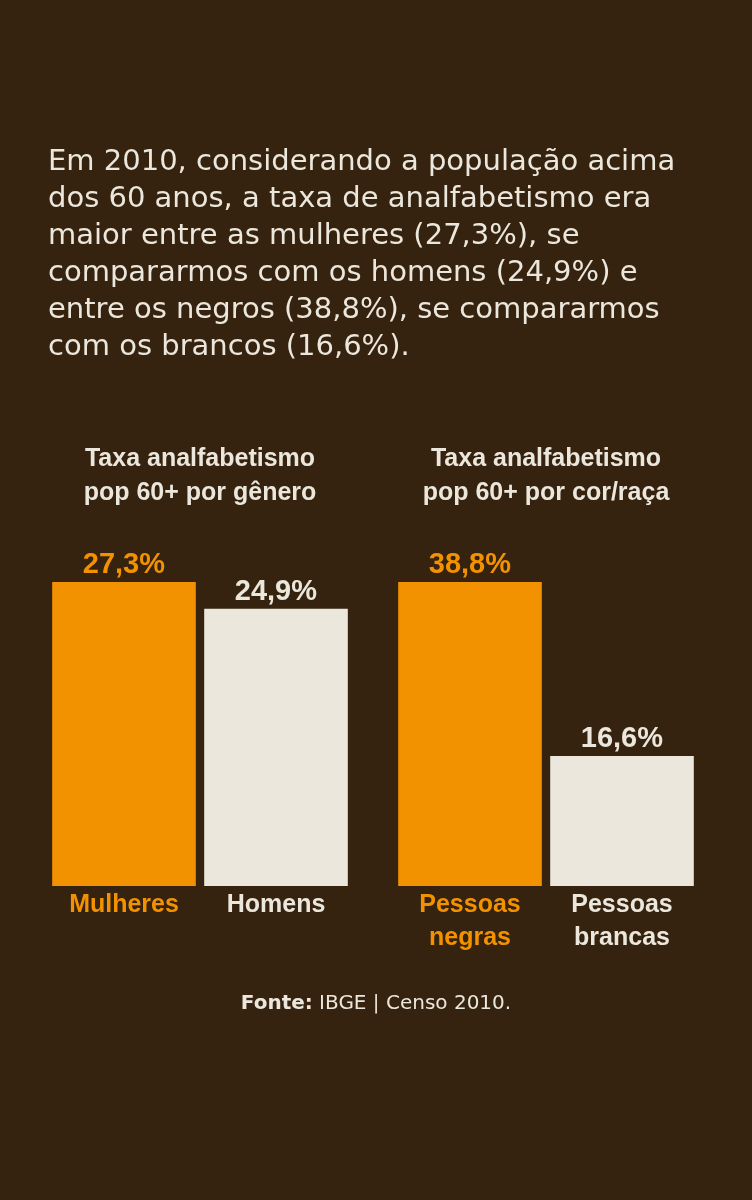 The width and height of the screenshot is (752, 1200). I want to click on x-tick-label: Pessoas brancas, so click(622, 919).